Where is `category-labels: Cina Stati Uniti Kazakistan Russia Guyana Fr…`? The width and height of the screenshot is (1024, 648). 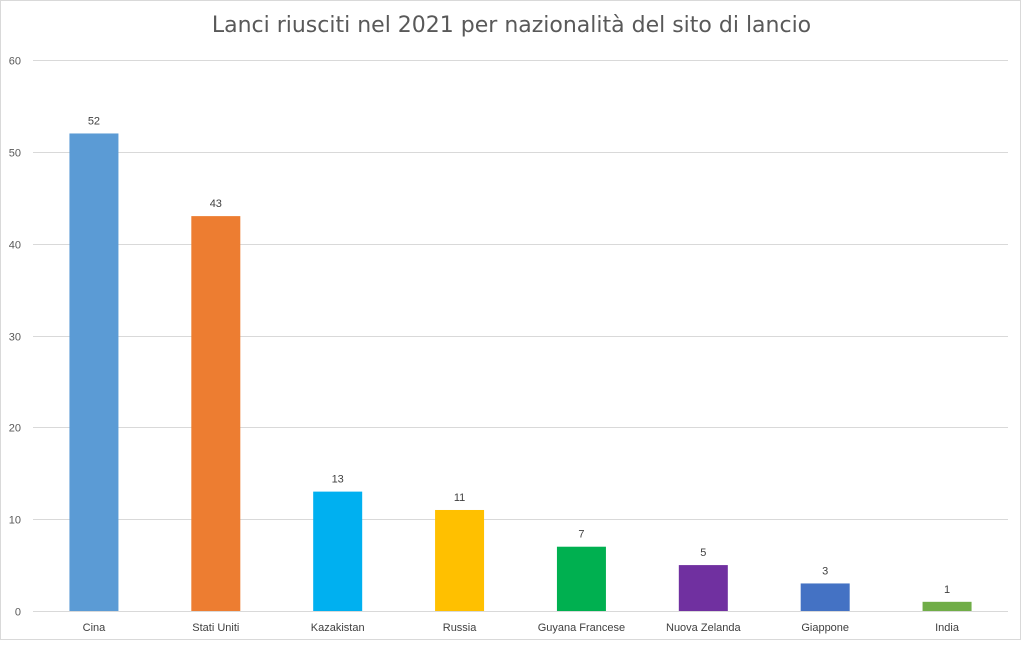
category-labels: Cina Stati Uniti Kazakistan Russia Guyana Fr… is located at coordinates (521, 628).